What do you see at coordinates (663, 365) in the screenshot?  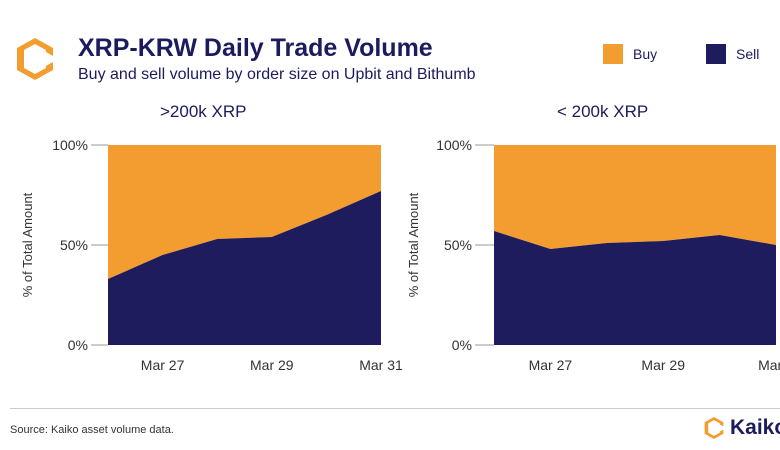 I see `x-tick-label-small: Mar 29` at bounding box center [663, 365].